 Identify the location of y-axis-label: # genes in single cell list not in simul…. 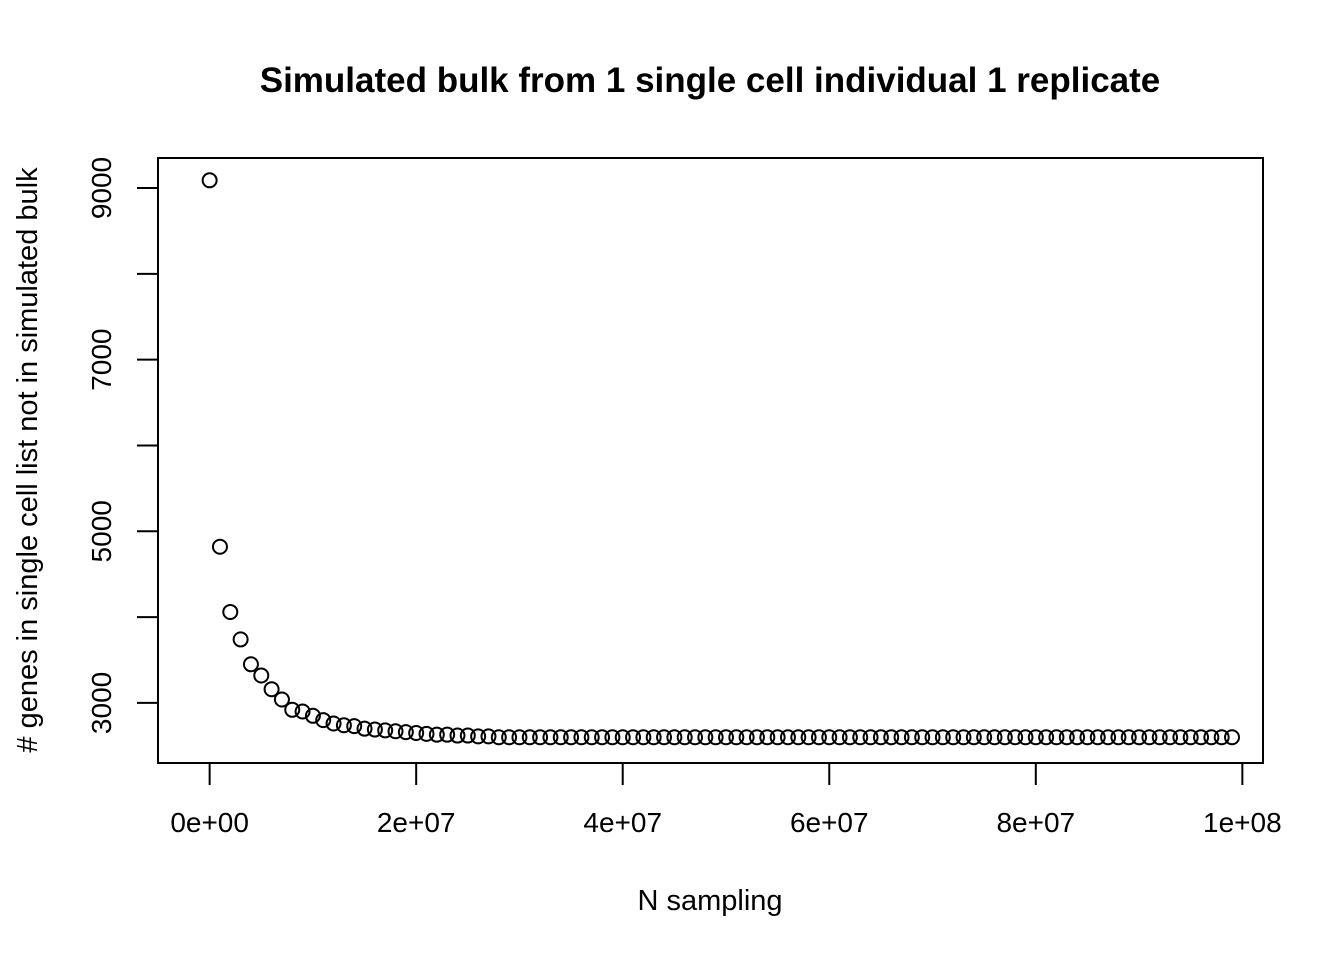
(28, 460).